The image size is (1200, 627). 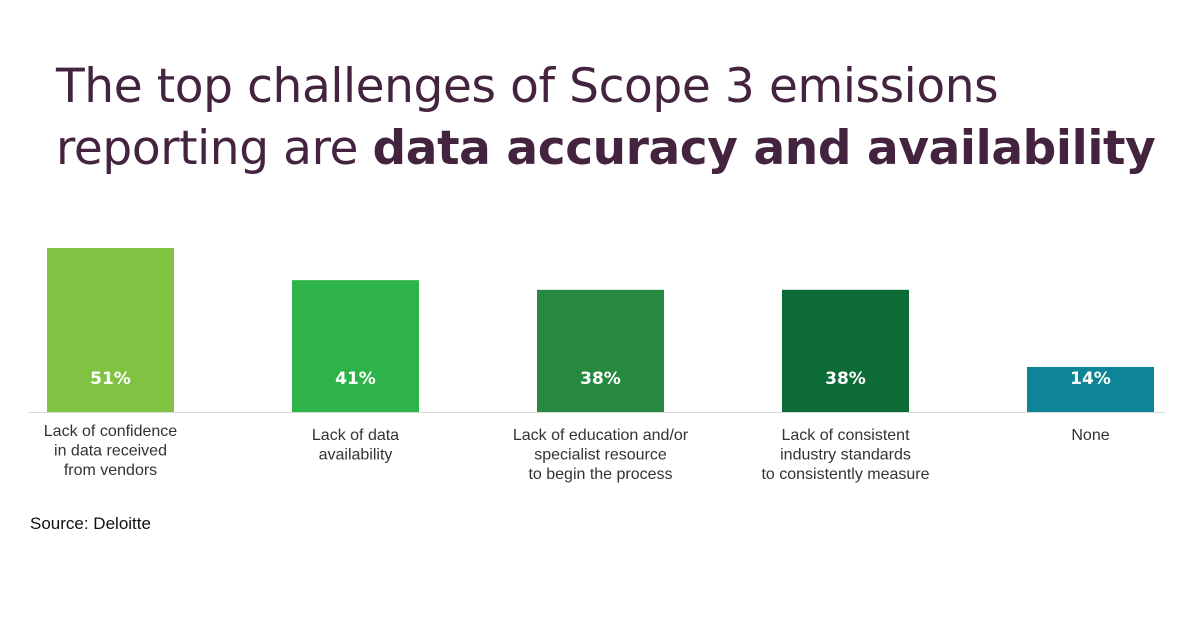 I want to click on category-label-line: specialist resource, so click(x=600, y=455).